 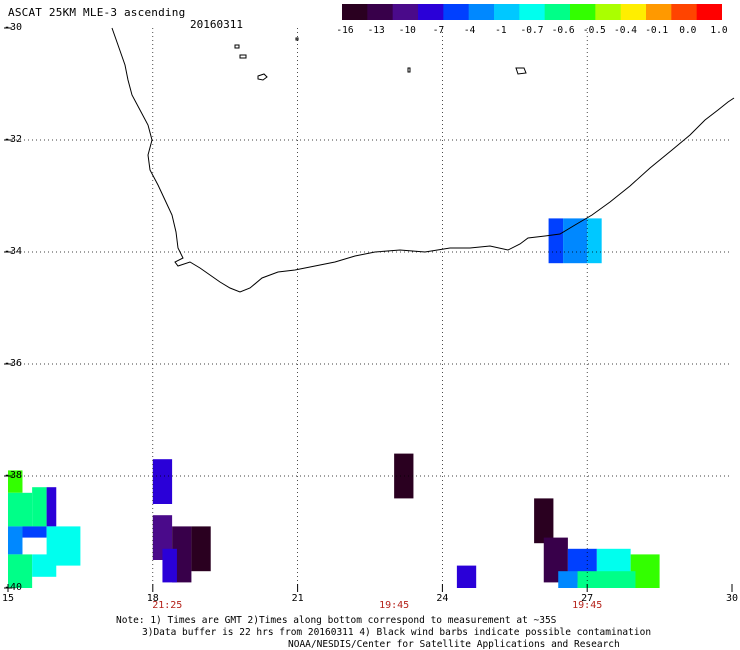 What do you see at coordinates (657, 30) in the screenshot?
I see `colorbar-tick-label: -0.1` at bounding box center [657, 30].